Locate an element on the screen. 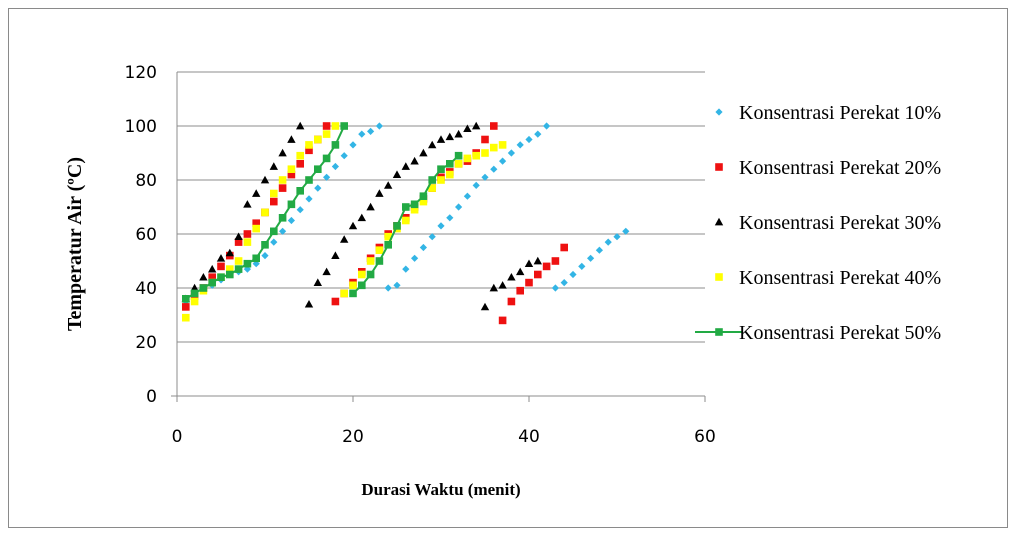 The image size is (1018, 536). x-axis-title: Durasi Waktu (menit) is located at coordinates (440, 489).